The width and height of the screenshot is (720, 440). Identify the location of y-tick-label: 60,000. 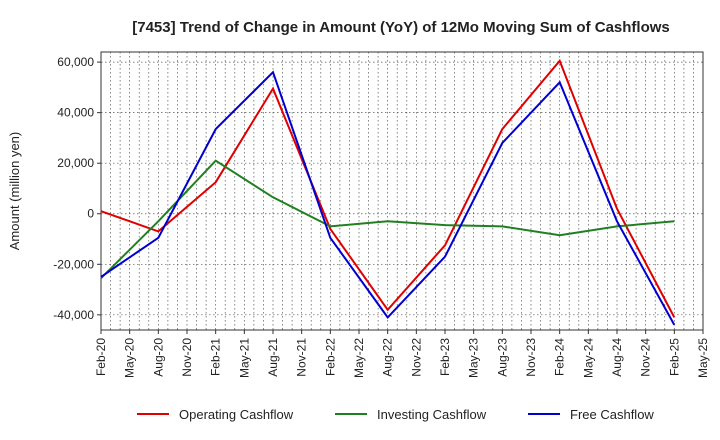
(75, 62).